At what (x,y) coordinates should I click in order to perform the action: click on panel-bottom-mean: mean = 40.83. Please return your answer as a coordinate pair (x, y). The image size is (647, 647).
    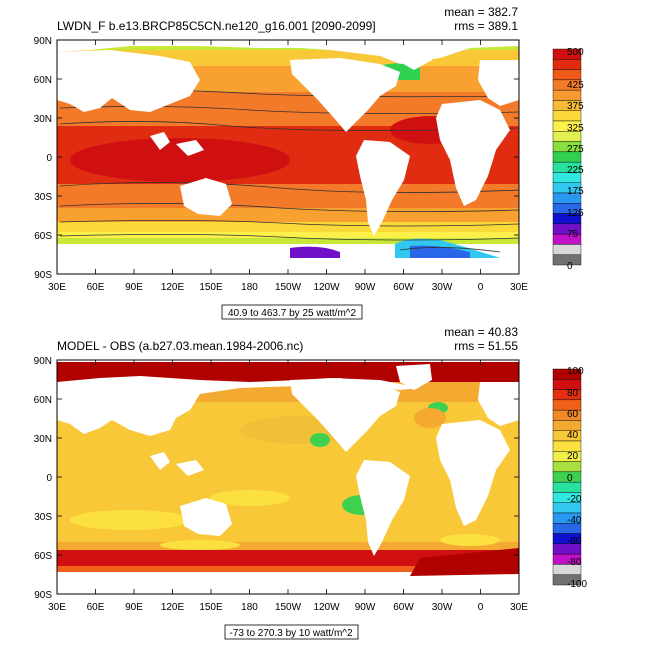
    Looking at the image, I should click on (481, 332).